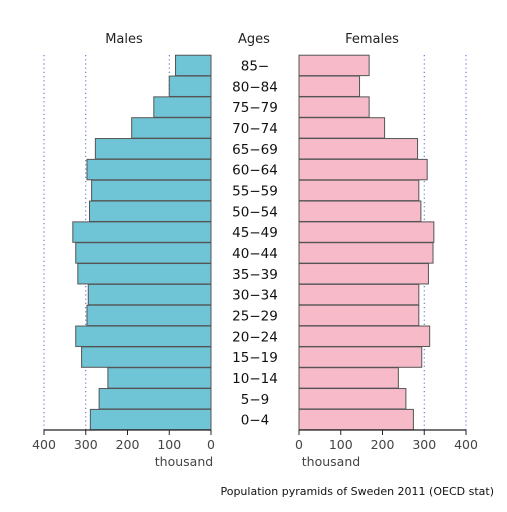 The image size is (507, 512). What do you see at coordinates (128, 444) in the screenshot?
I see `left-x-tick-label: 200` at bounding box center [128, 444].